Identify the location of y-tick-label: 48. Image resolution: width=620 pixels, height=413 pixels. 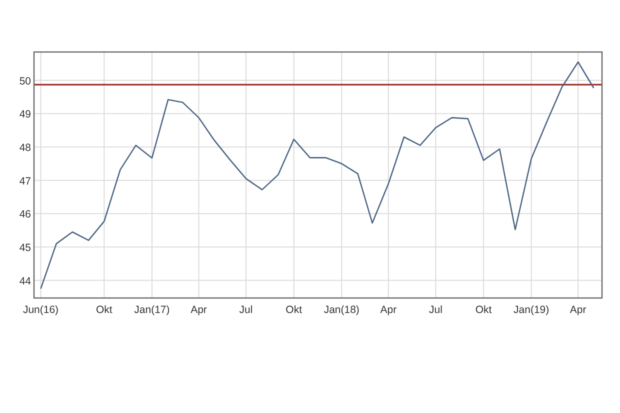
(25, 148).